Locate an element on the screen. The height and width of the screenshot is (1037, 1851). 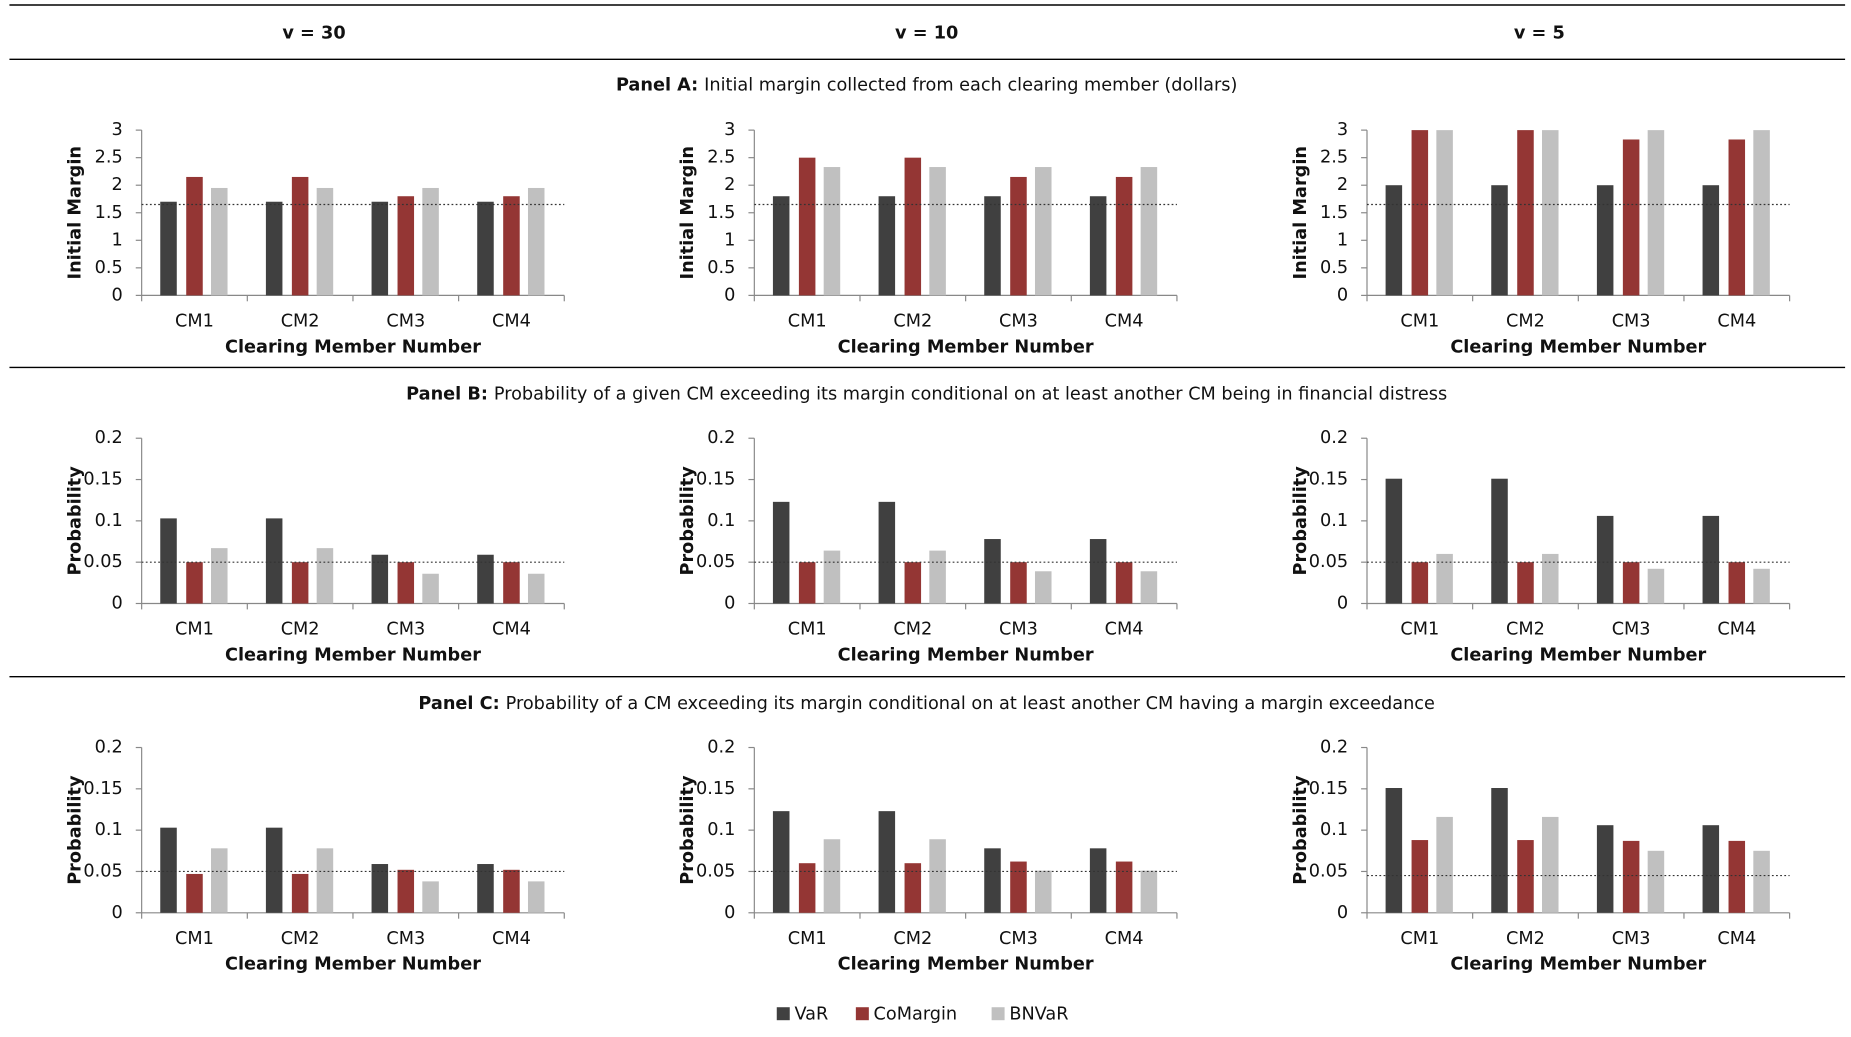
y-axis-title: Initial Margin is located at coordinates (688, 213).